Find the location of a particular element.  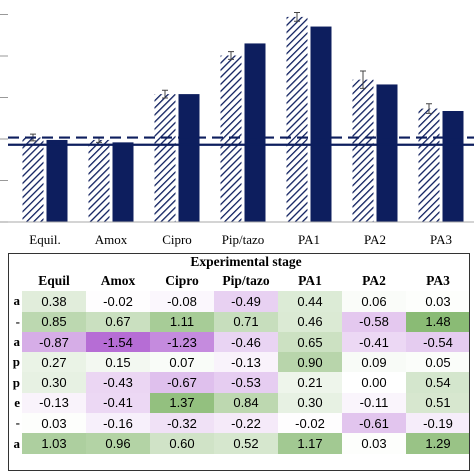

table-header-row: Equil Amox Cipro Pip/tazo PA1 PA2 PA3 is located at coordinates (239, 281).